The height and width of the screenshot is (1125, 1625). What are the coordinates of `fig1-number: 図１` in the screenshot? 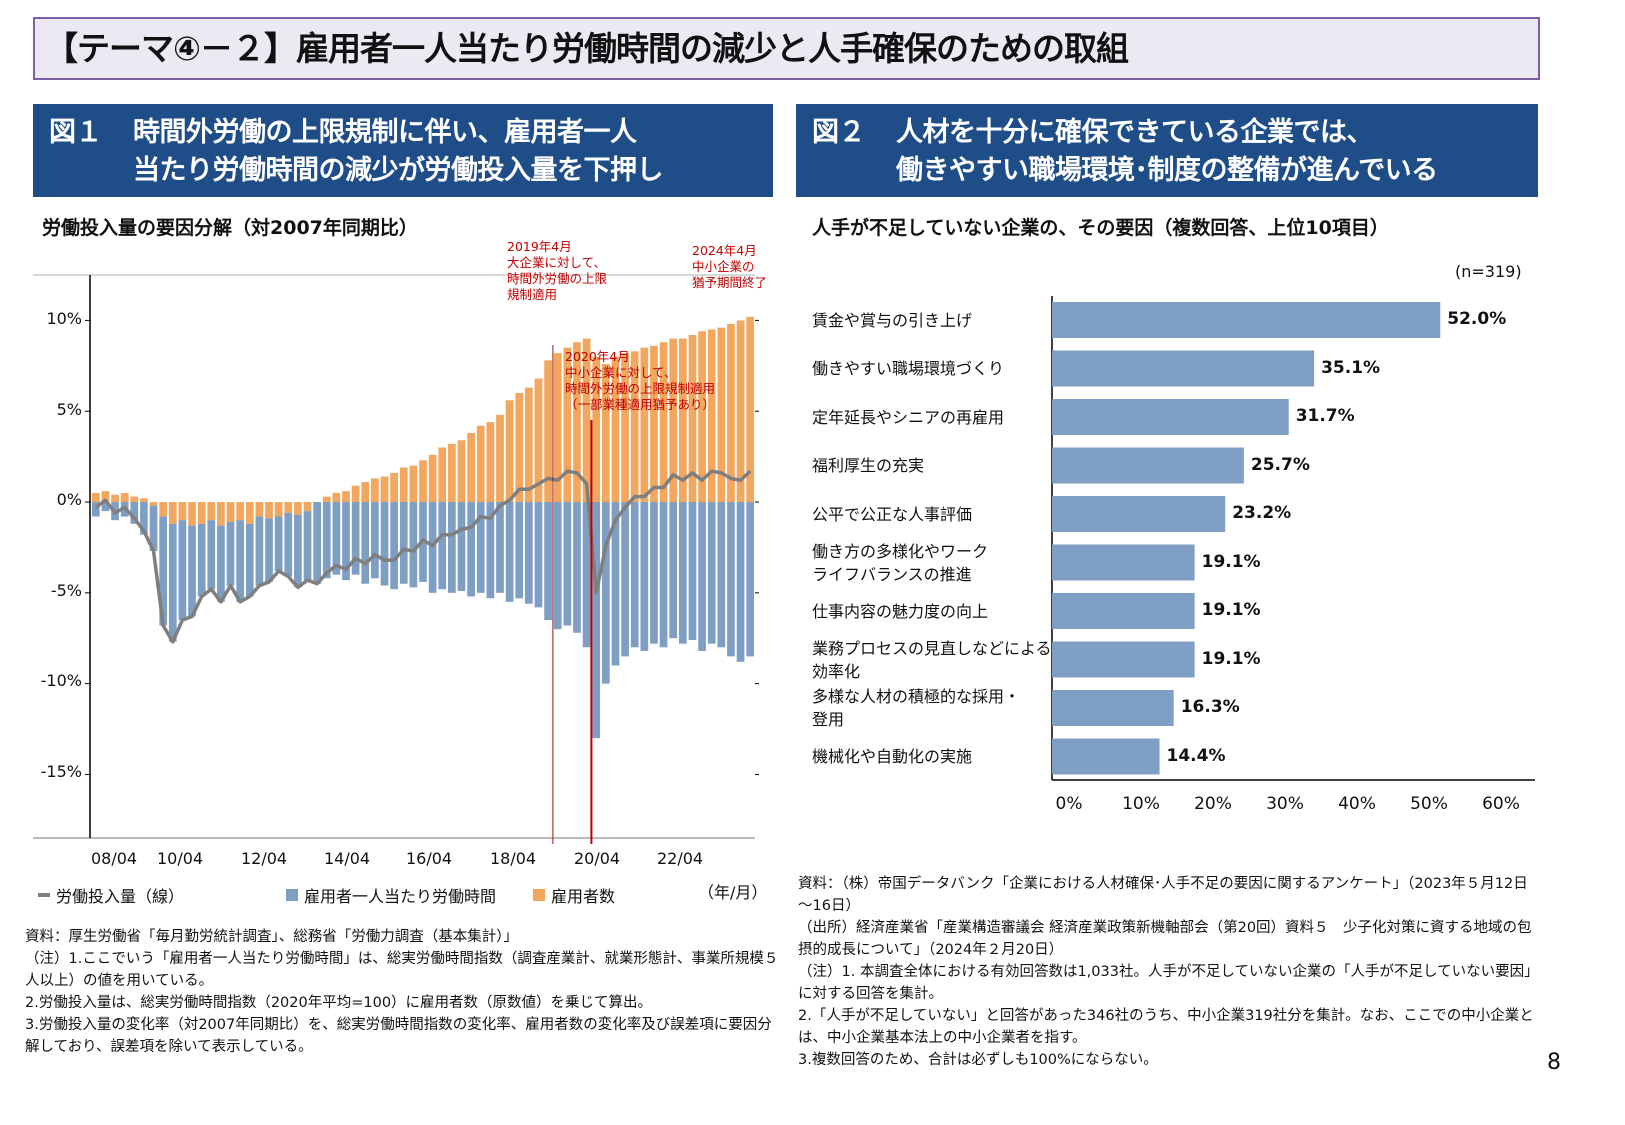 It's located at (76, 132).